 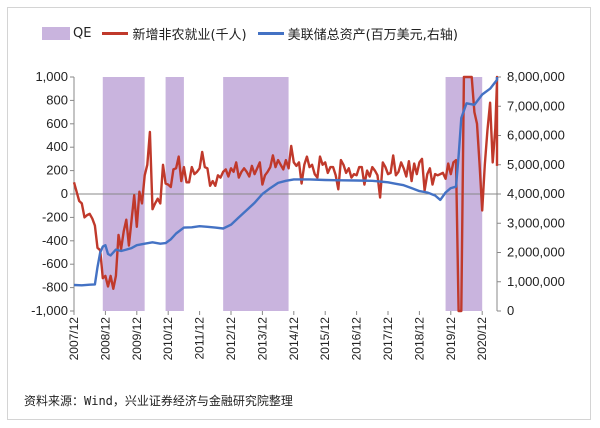 I want to click on left-tick-label: 1,000, so click(x=51, y=76).